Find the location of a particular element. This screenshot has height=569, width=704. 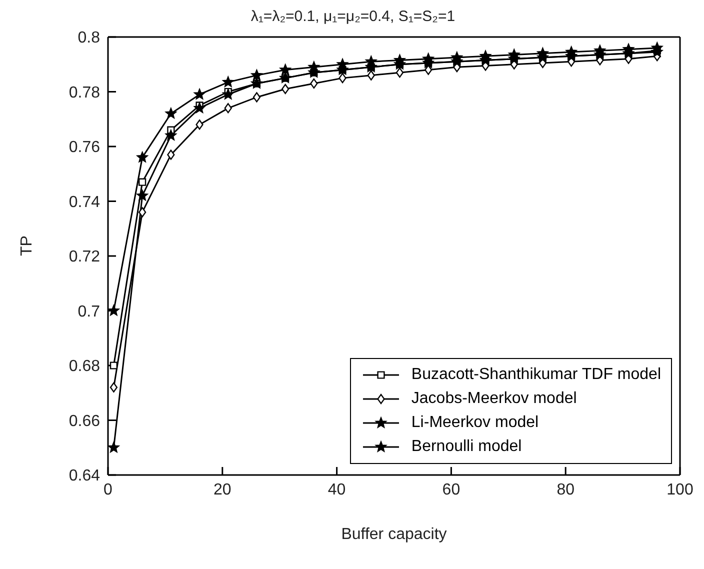

y-tick-label: 0.66 is located at coordinates (84, 421).